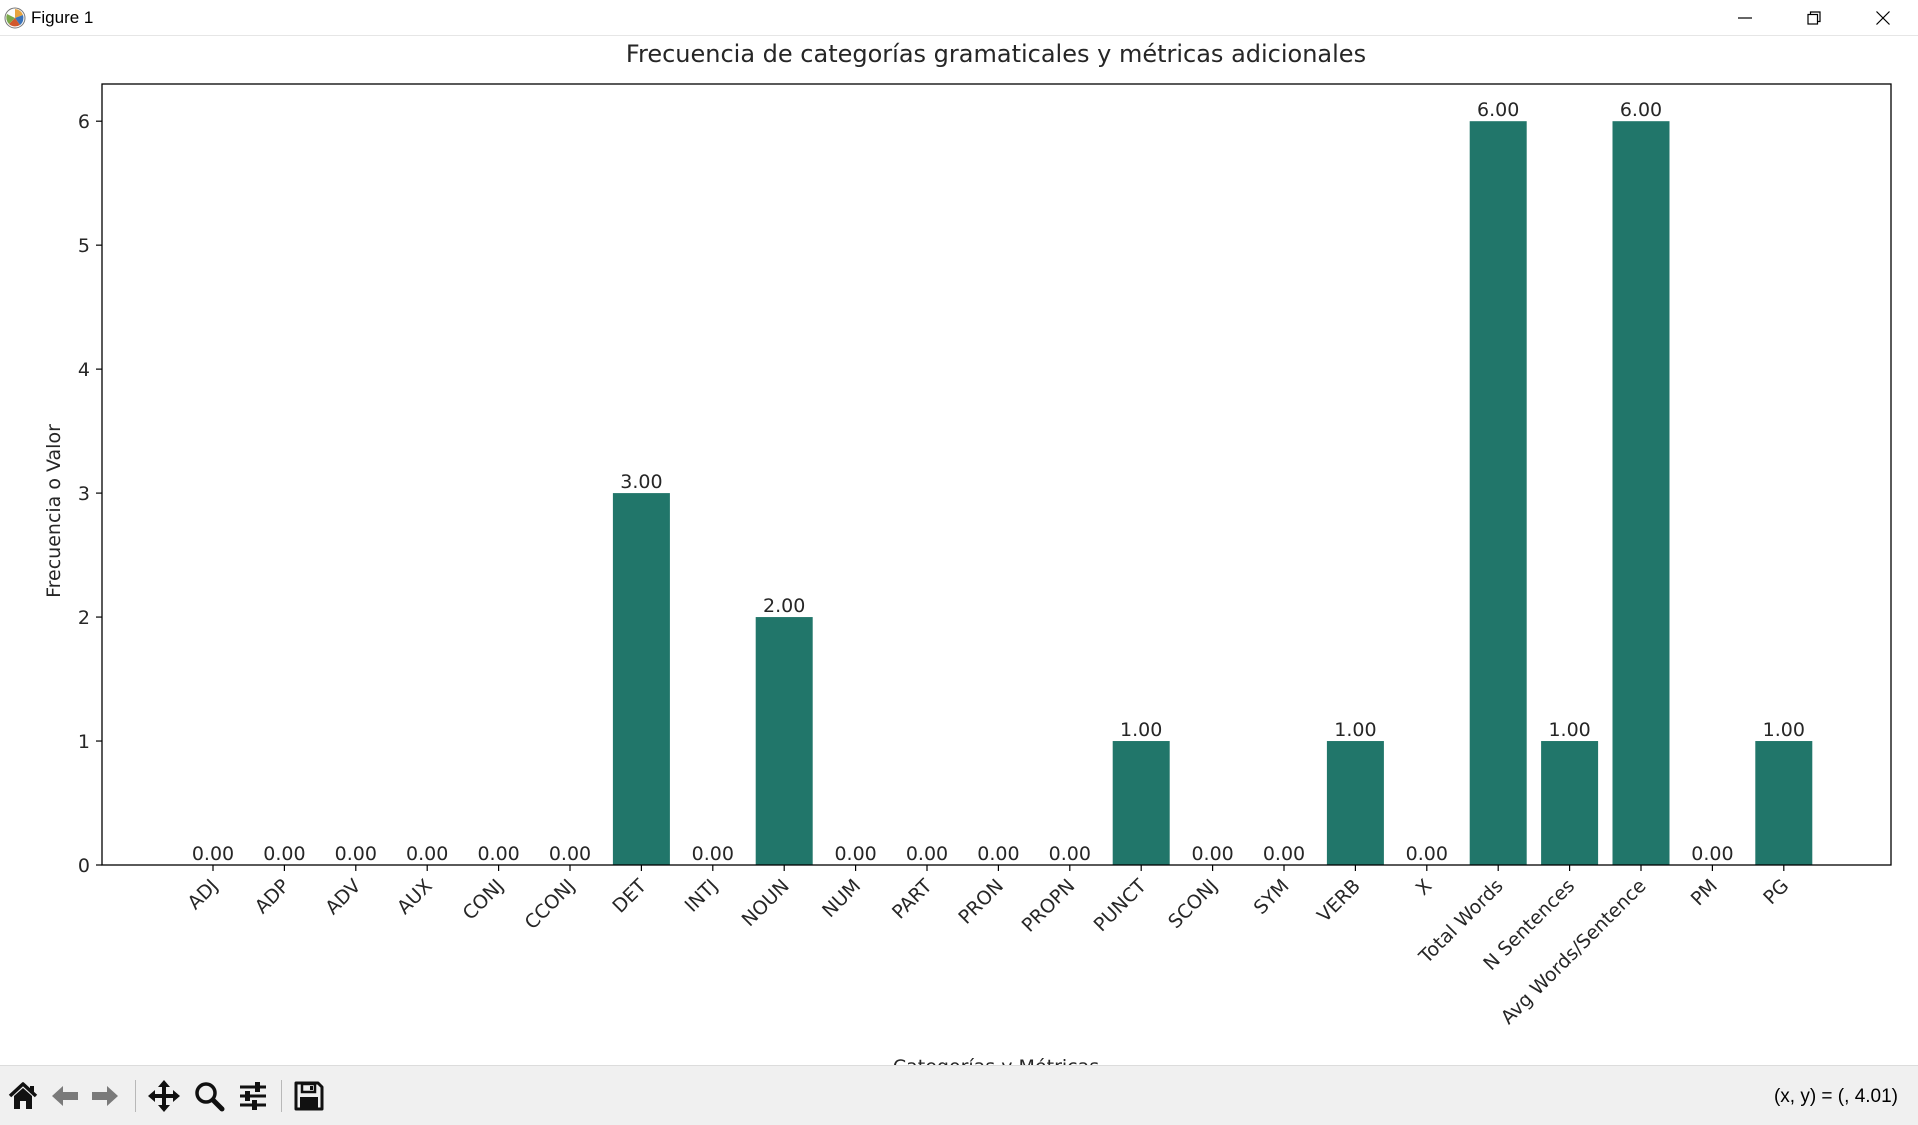  Describe the element at coordinates (1424, 887) in the screenshot. I see `x-tick-label: X` at that location.